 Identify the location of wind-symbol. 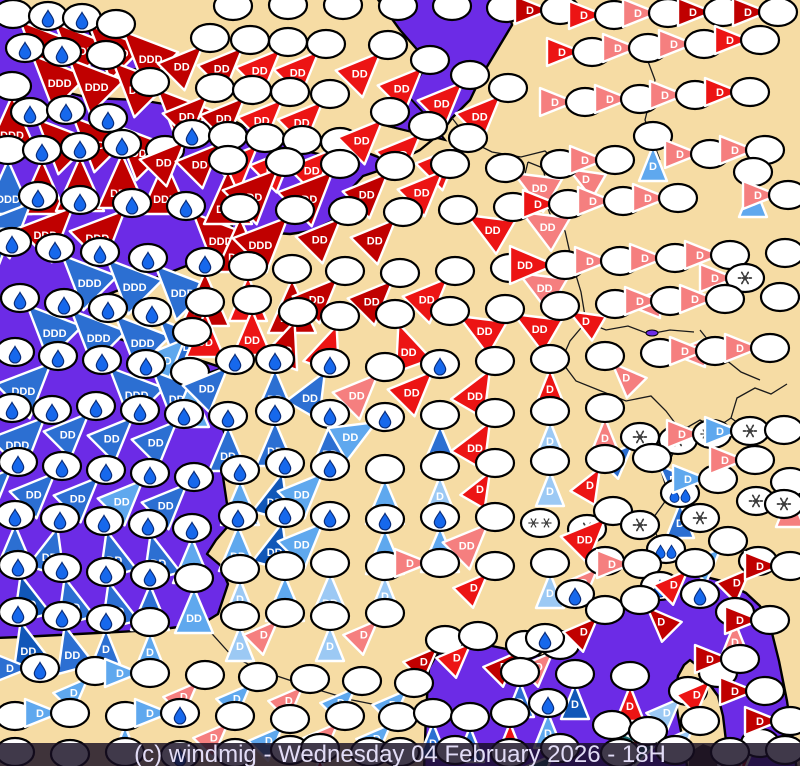
(545, 638).